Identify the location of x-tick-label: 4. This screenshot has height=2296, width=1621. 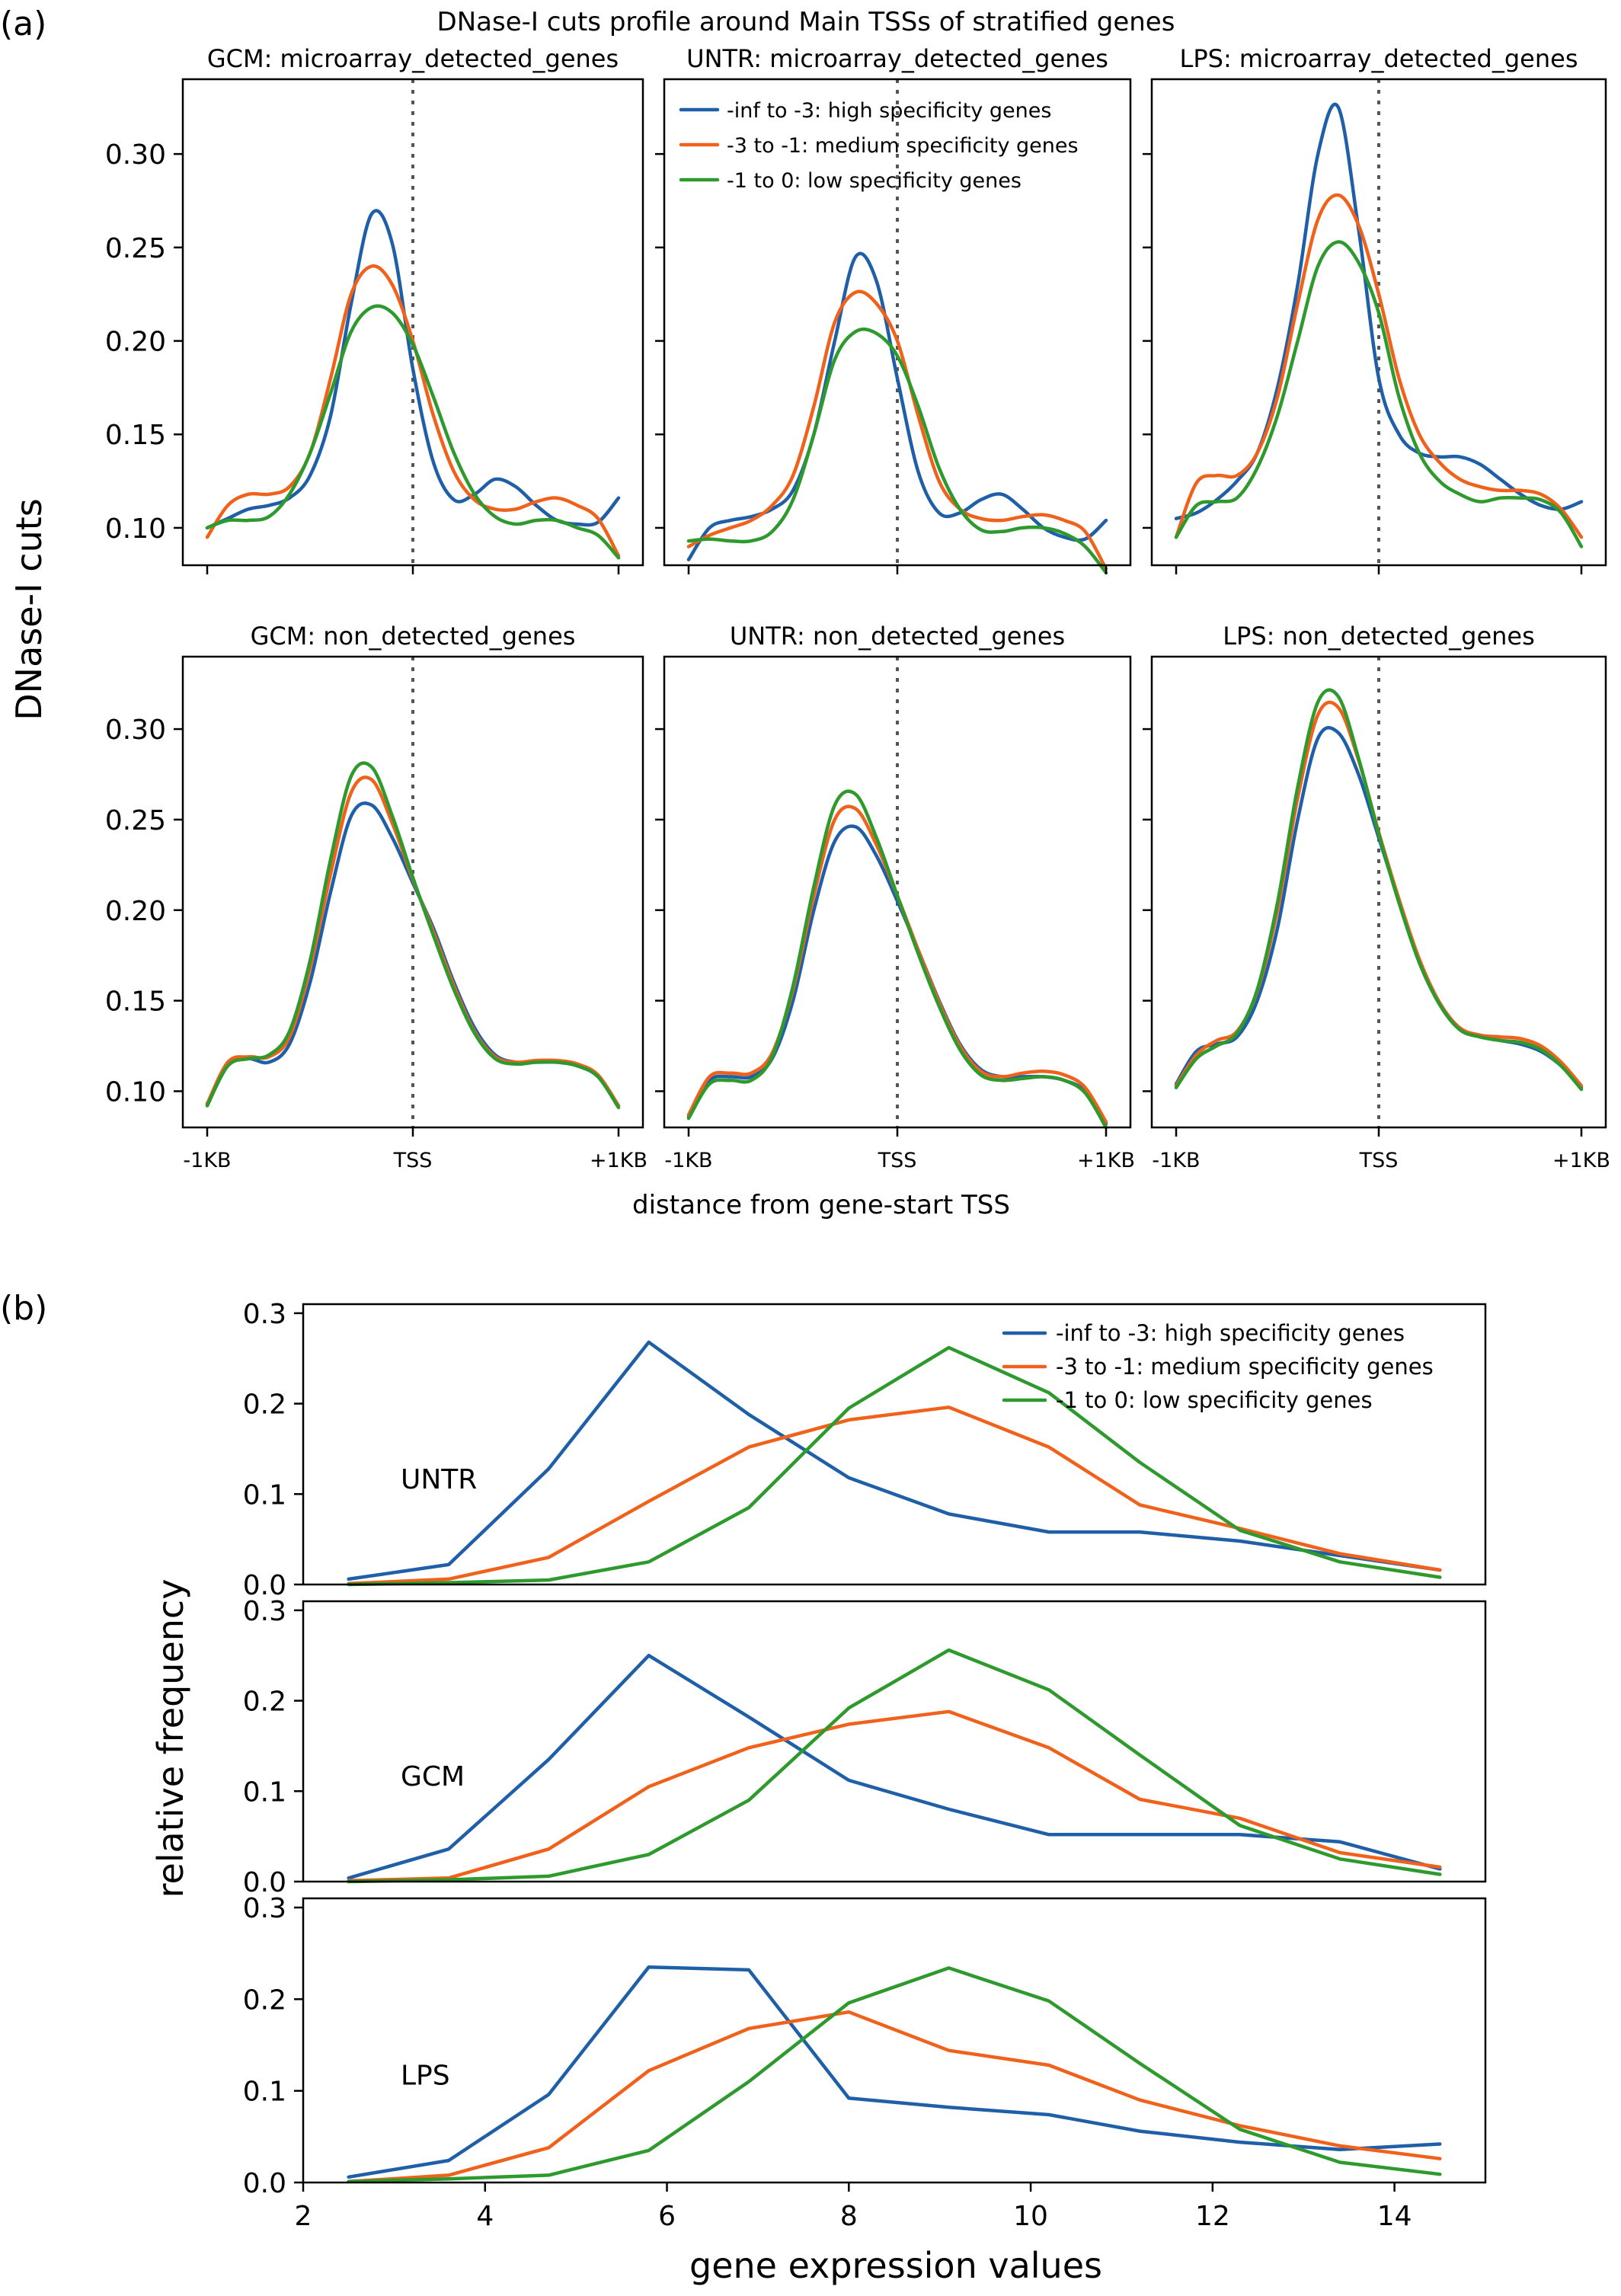
(485, 2216).